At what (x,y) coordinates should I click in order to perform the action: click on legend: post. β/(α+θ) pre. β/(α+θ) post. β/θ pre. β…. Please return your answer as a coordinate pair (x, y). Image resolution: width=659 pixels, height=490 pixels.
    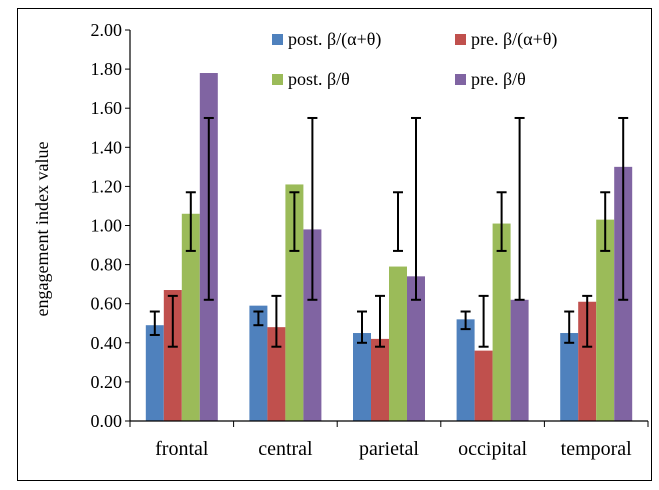
    Looking at the image, I should click on (414, 59).